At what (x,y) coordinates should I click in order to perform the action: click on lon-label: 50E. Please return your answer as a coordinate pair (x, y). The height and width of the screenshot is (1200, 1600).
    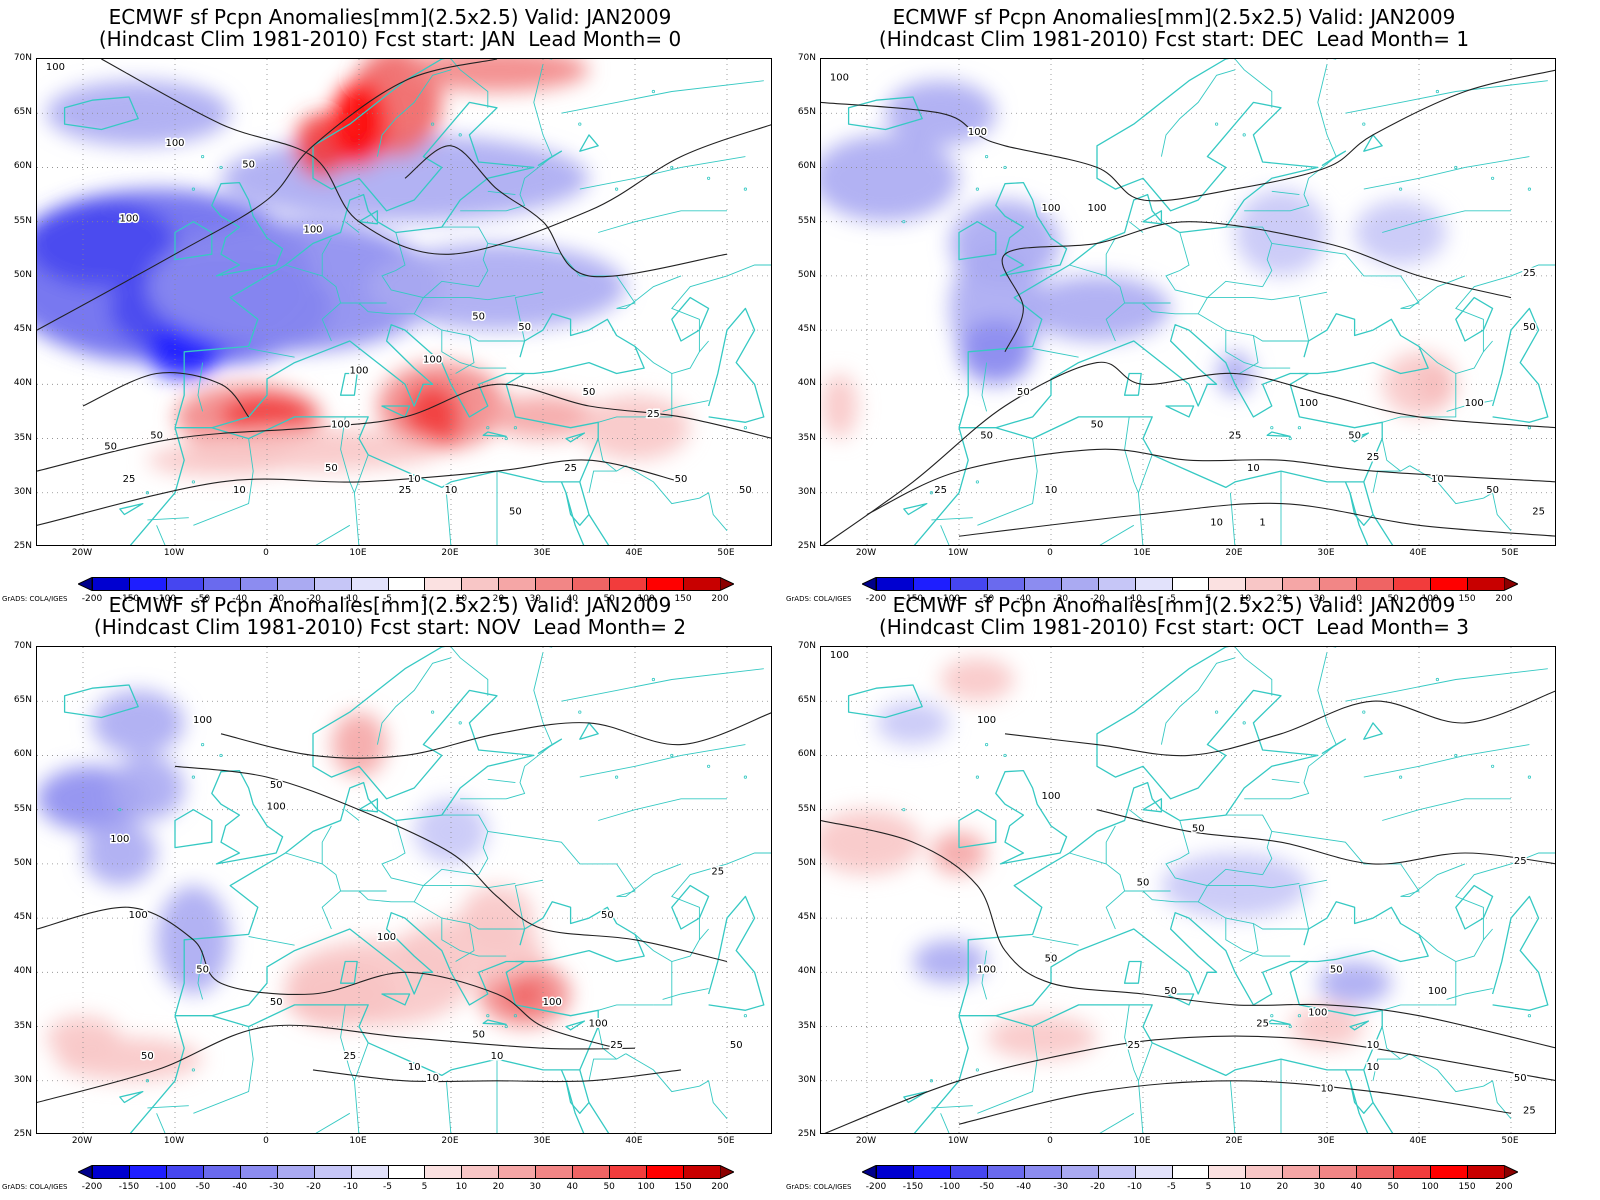
    Looking at the image, I should click on (726, 1141).